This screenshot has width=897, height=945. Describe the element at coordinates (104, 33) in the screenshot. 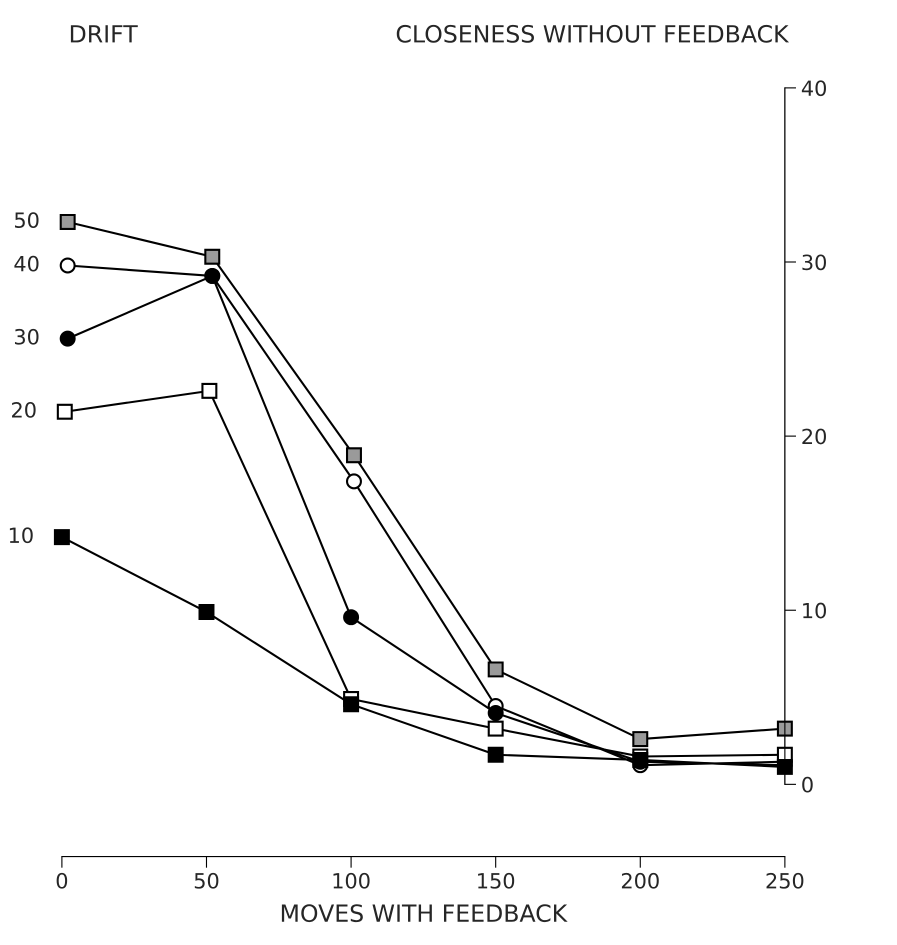

I see `legend-title: DRIFT` at that location.